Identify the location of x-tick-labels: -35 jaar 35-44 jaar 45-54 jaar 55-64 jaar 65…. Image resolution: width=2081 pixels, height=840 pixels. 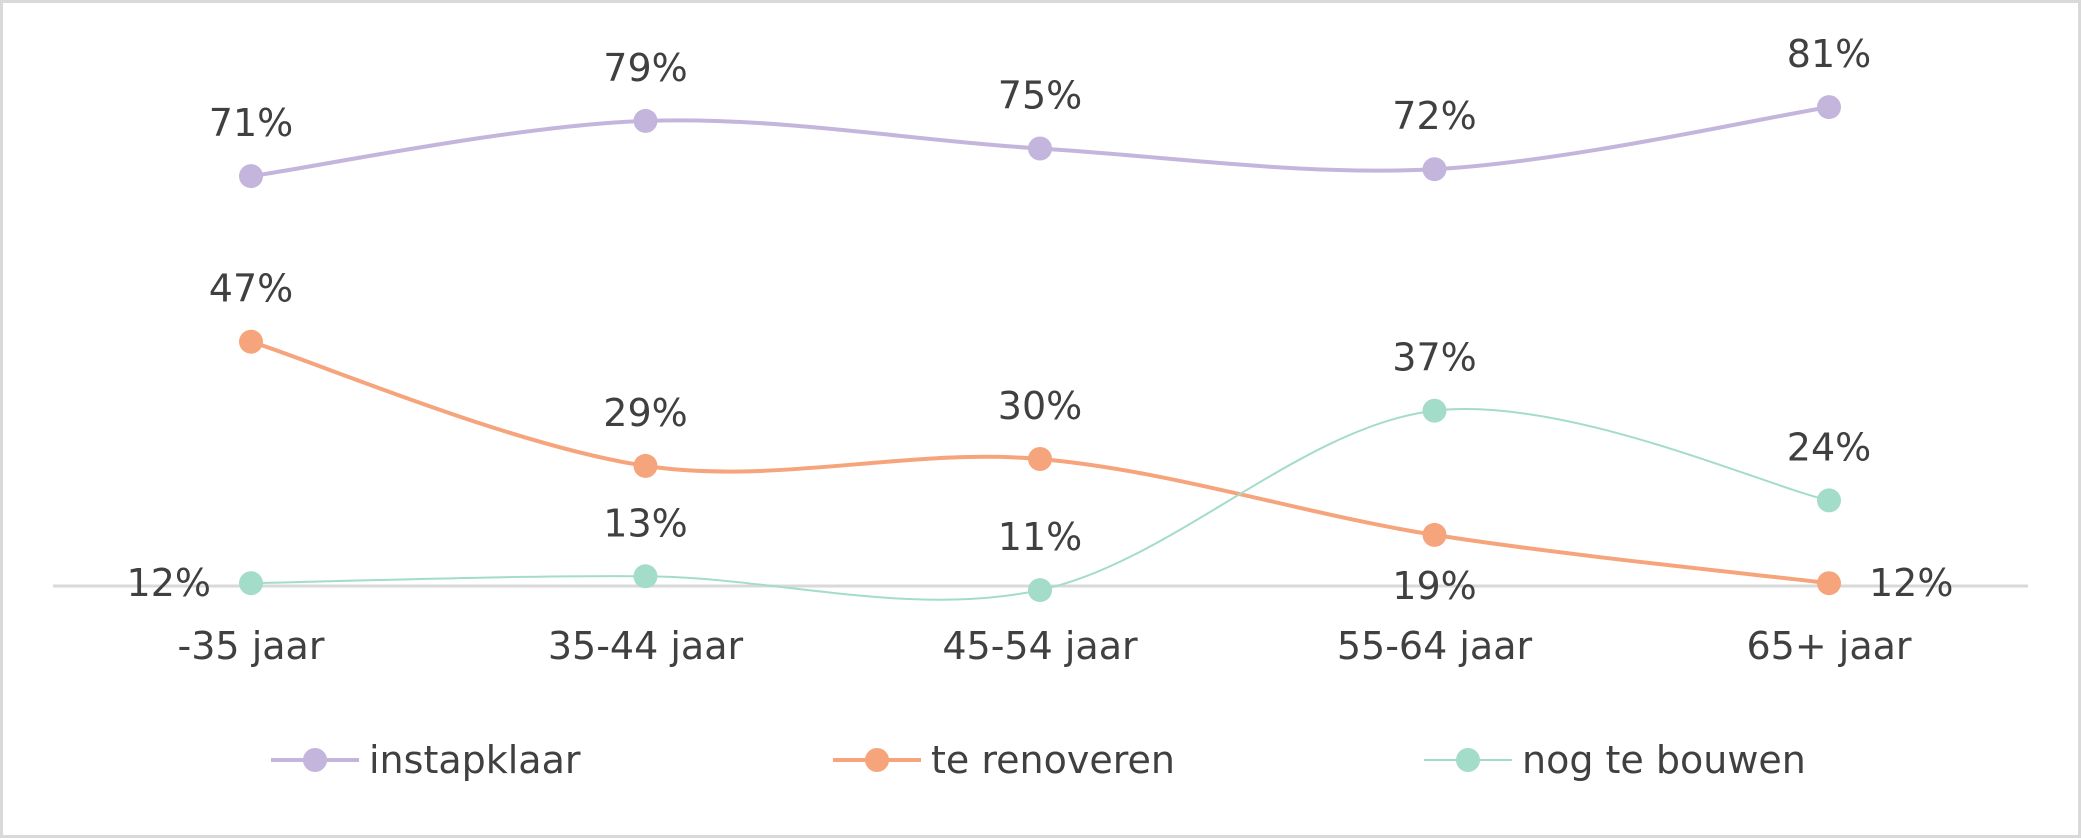
(1045, 646).